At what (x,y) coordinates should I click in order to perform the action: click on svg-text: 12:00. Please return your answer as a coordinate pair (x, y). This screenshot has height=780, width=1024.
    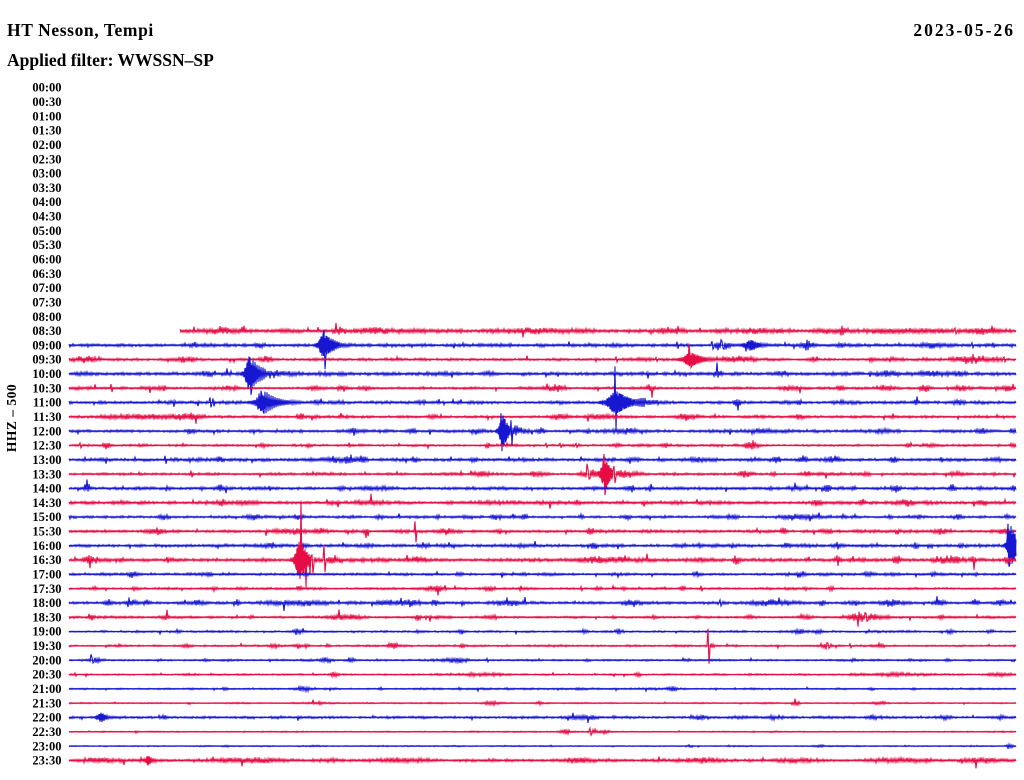
    Looking at the image, I should click on (46, 431).